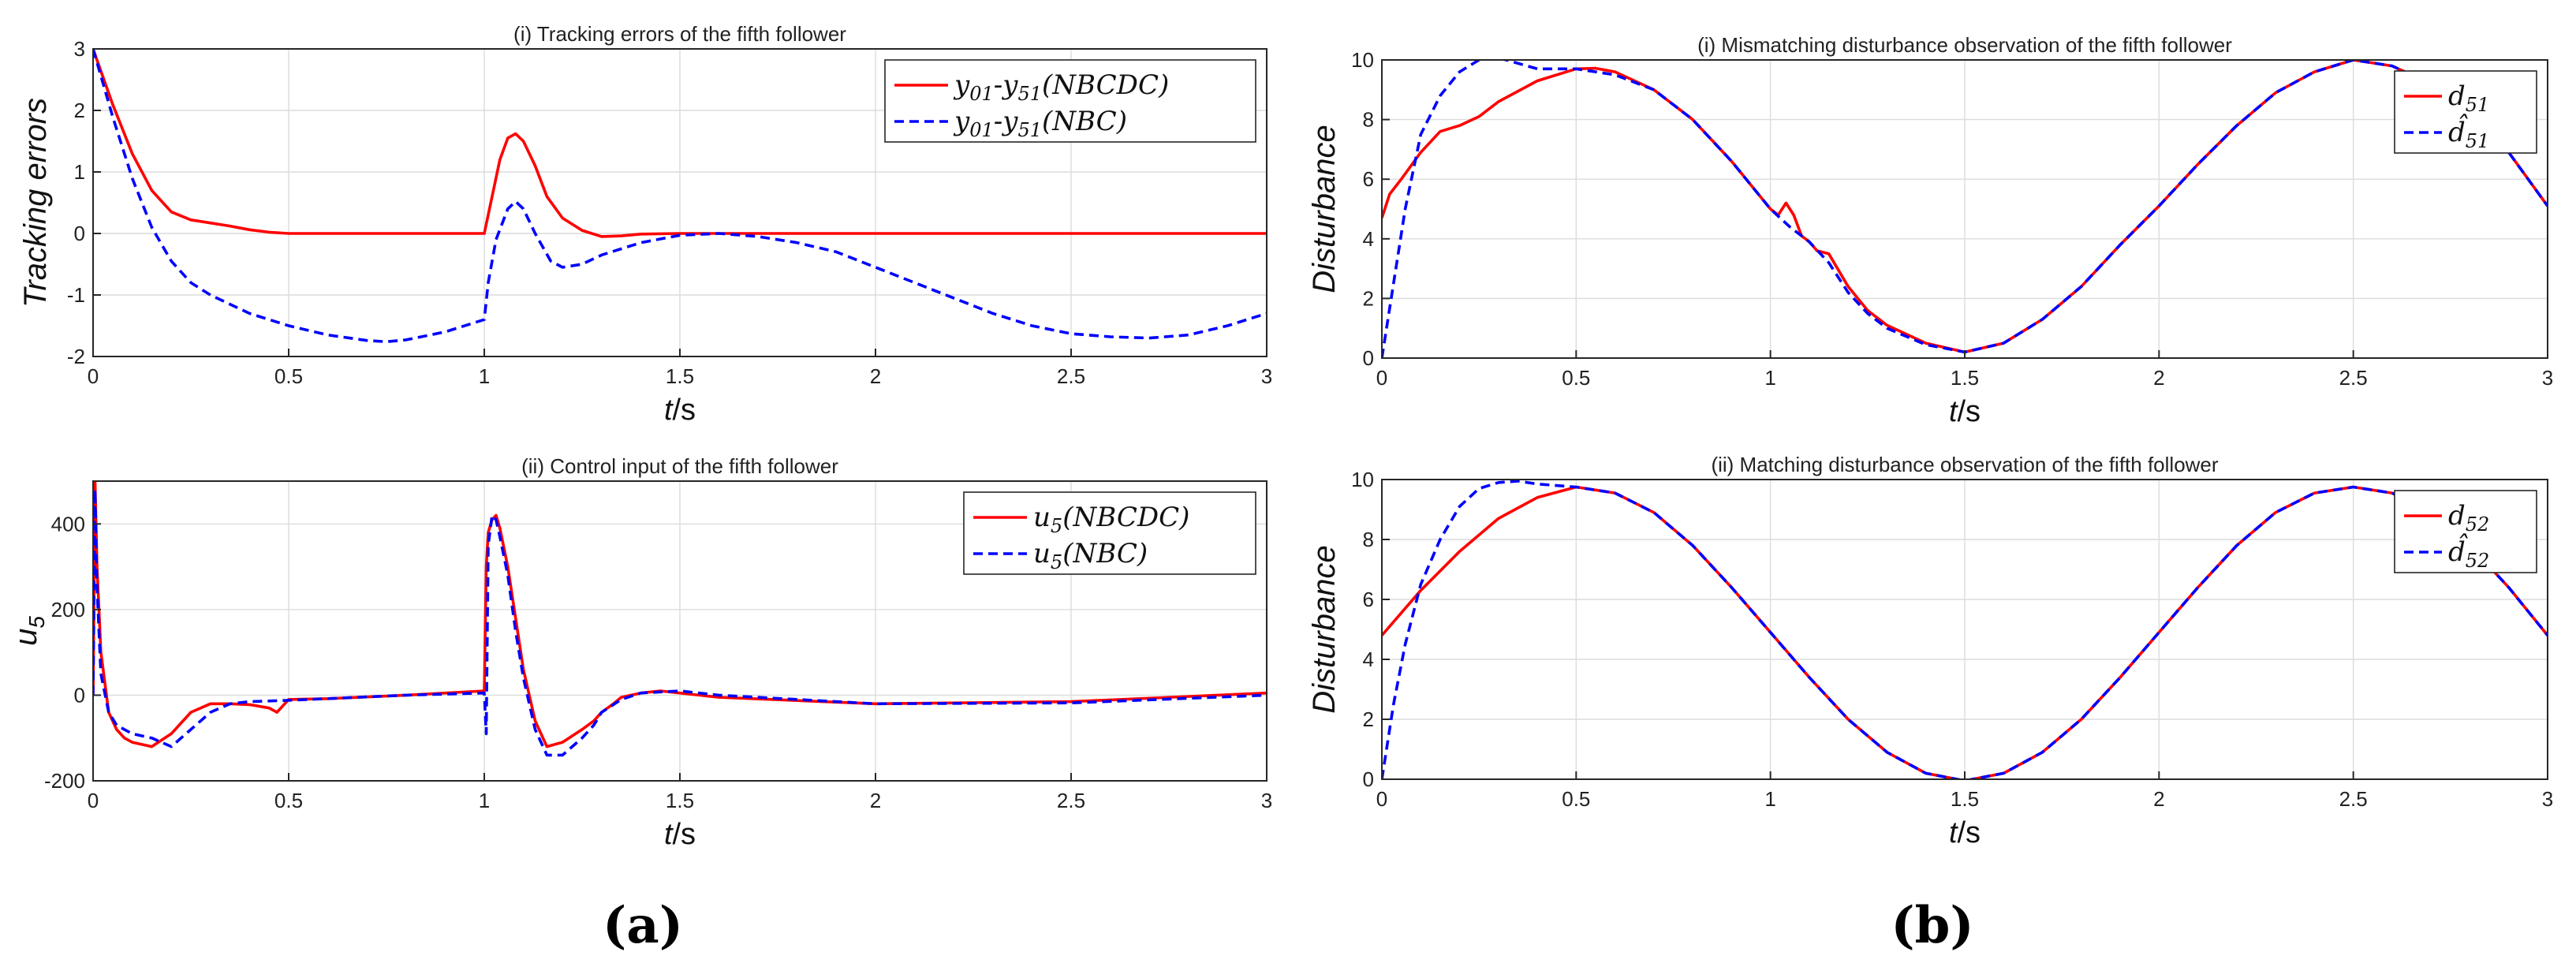 The width and height of the screenshot is (2576, 978). I want to click on y-tick-label: 1, so click(79, 172).